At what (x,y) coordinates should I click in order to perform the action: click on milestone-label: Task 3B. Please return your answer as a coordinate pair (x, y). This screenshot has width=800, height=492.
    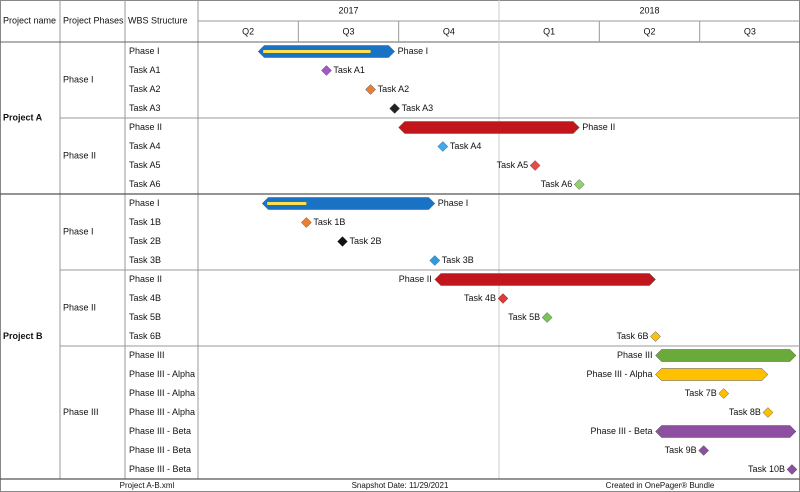
    Looking at the image, I should click on (458, 260).